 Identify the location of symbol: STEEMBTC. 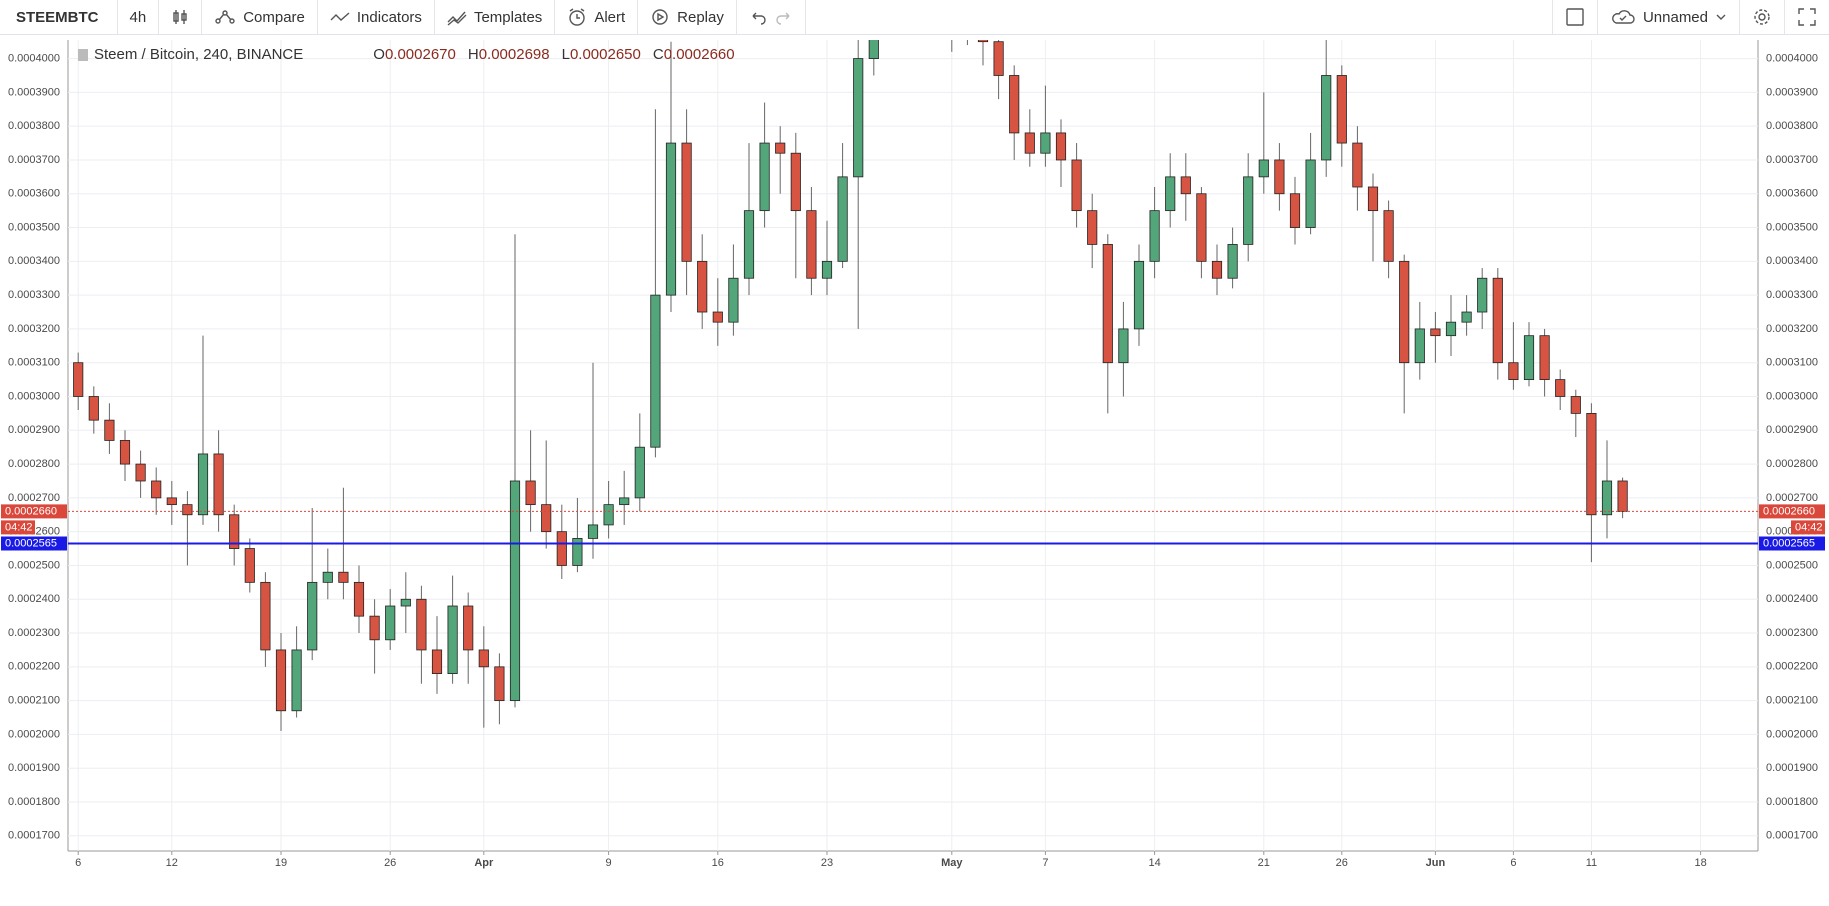
(59, 17).